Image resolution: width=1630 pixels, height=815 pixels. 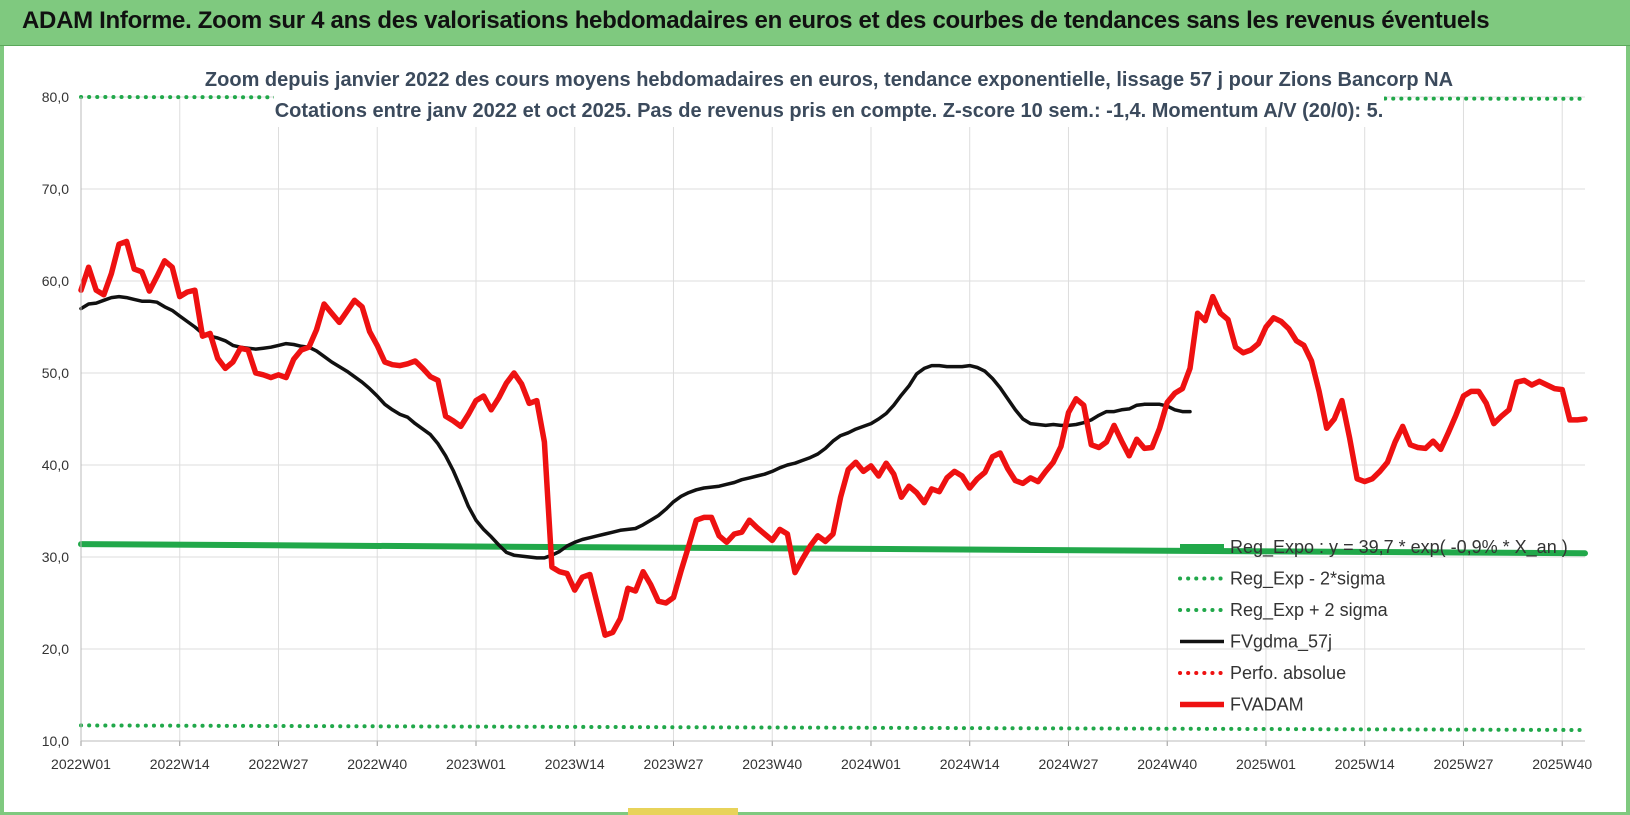 I want to click on x-tick-label: 2025W14, so click(x=1365, y=764).